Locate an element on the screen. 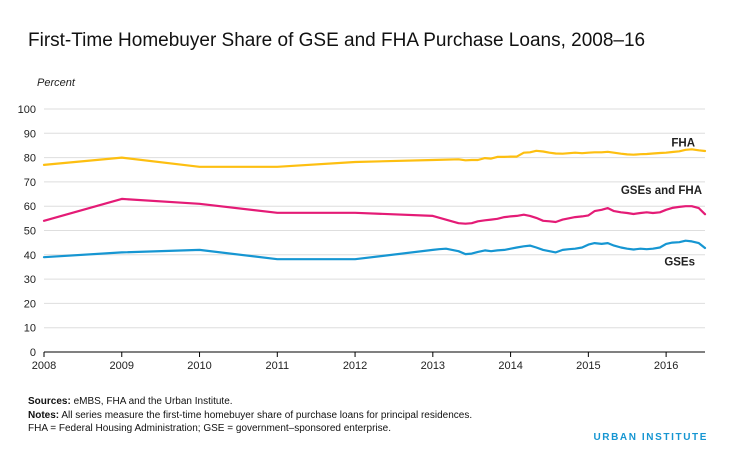 Image resolution: width=740 pixels, height=465 pixels. series-line-gses-and-fha is located at coordinates (374, 211).